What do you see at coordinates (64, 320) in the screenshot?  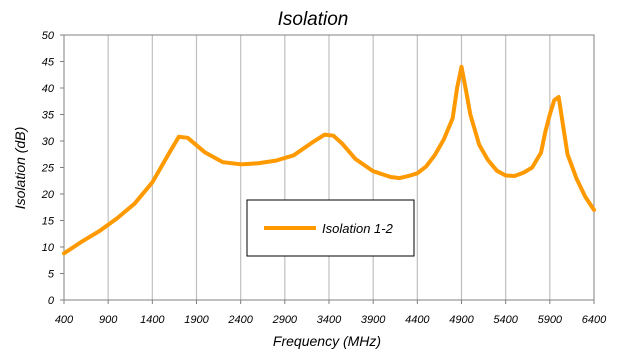 I see `x-tick-label: 400` at bounding box center [64, 320].